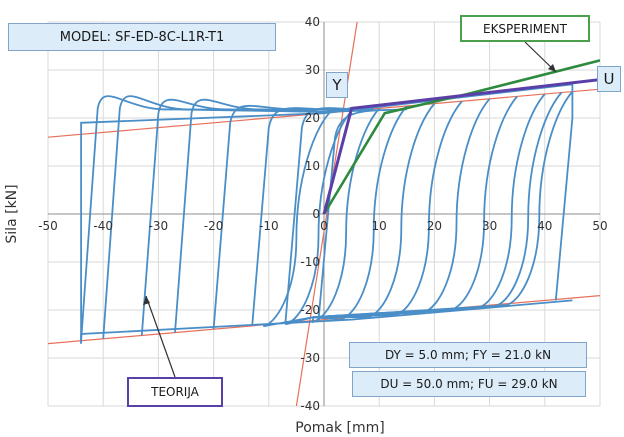  I want to click on x-tick-label: -30, so click(159, 226).